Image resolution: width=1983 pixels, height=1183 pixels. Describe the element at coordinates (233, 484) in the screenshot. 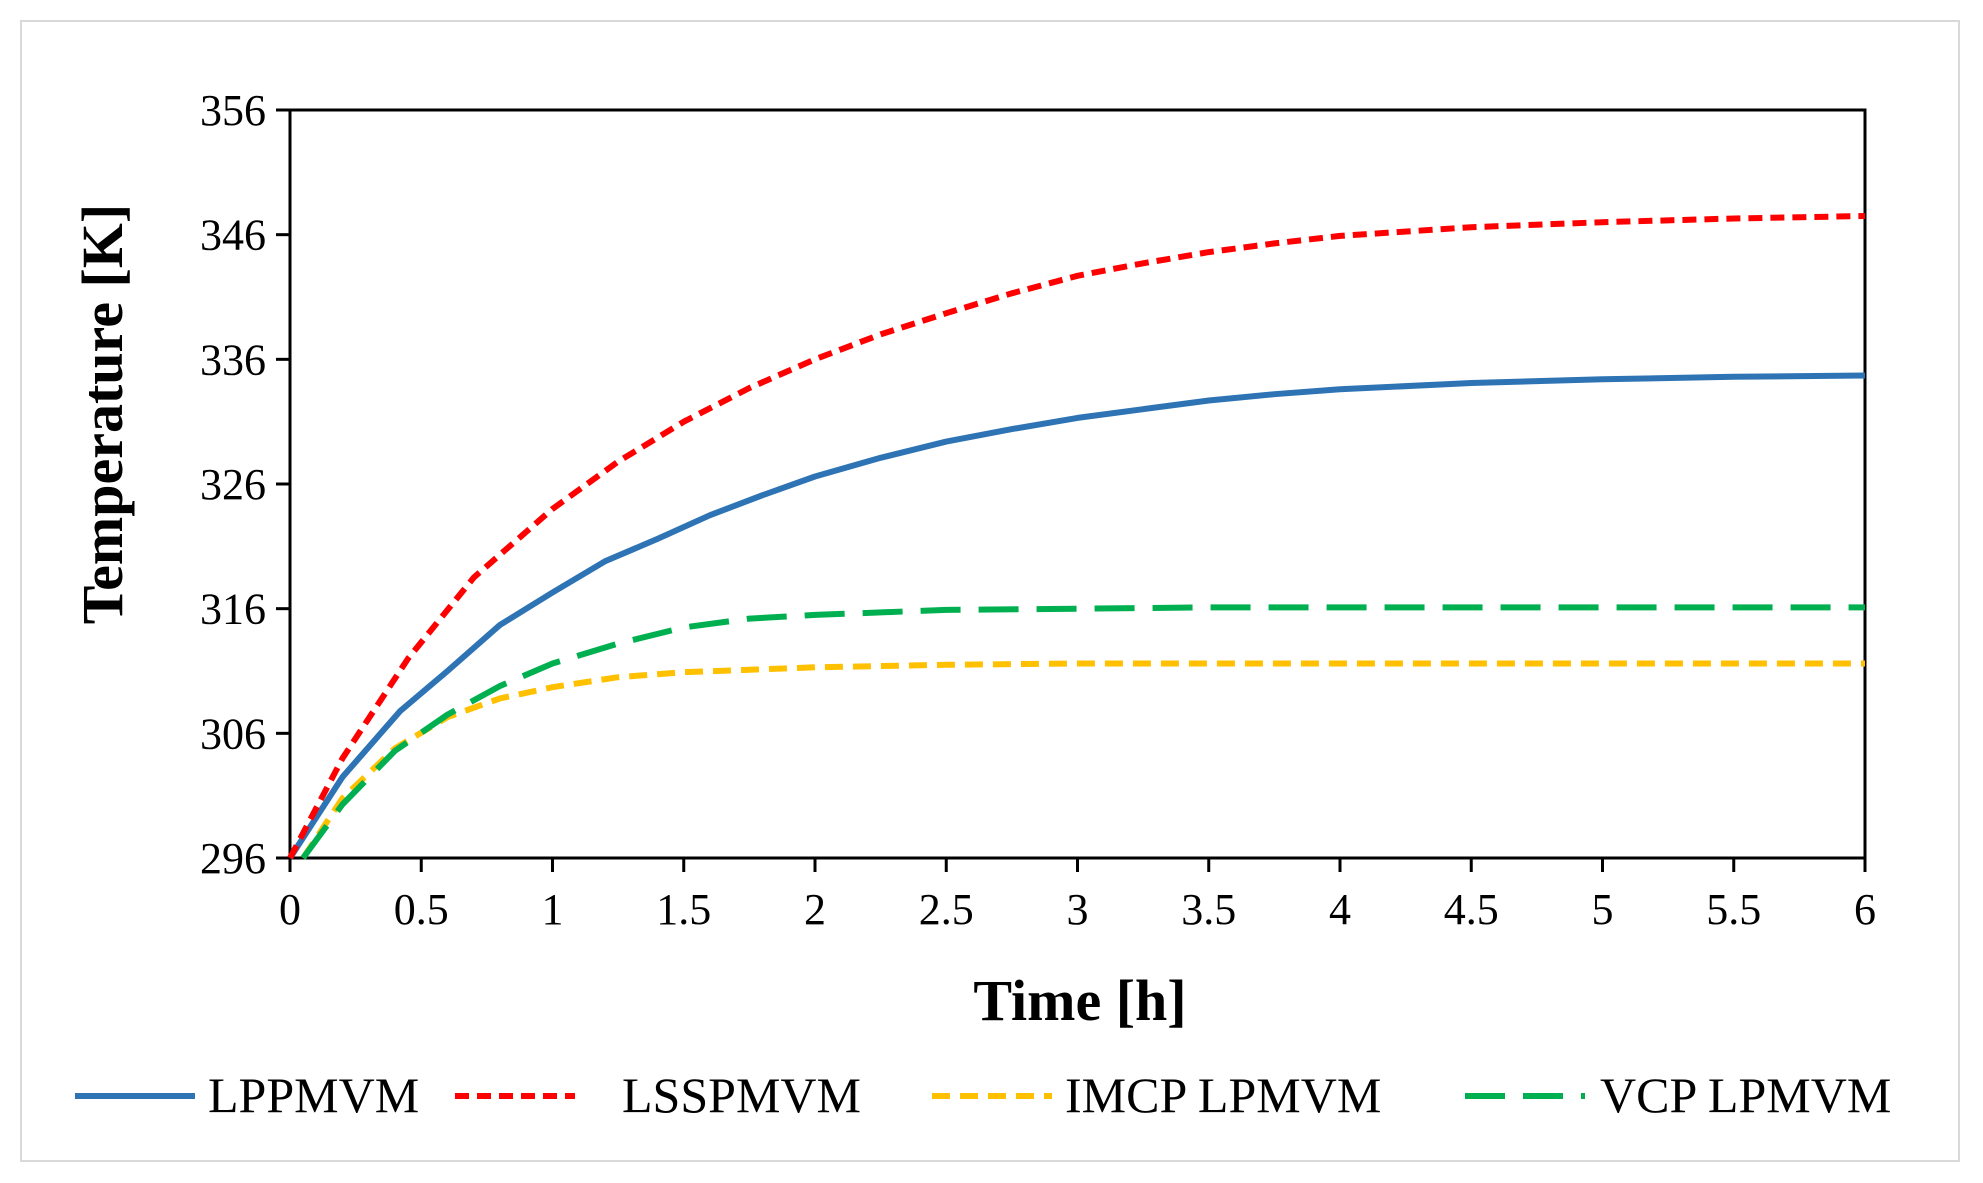

I see `y-tick-label: 326` at that location.